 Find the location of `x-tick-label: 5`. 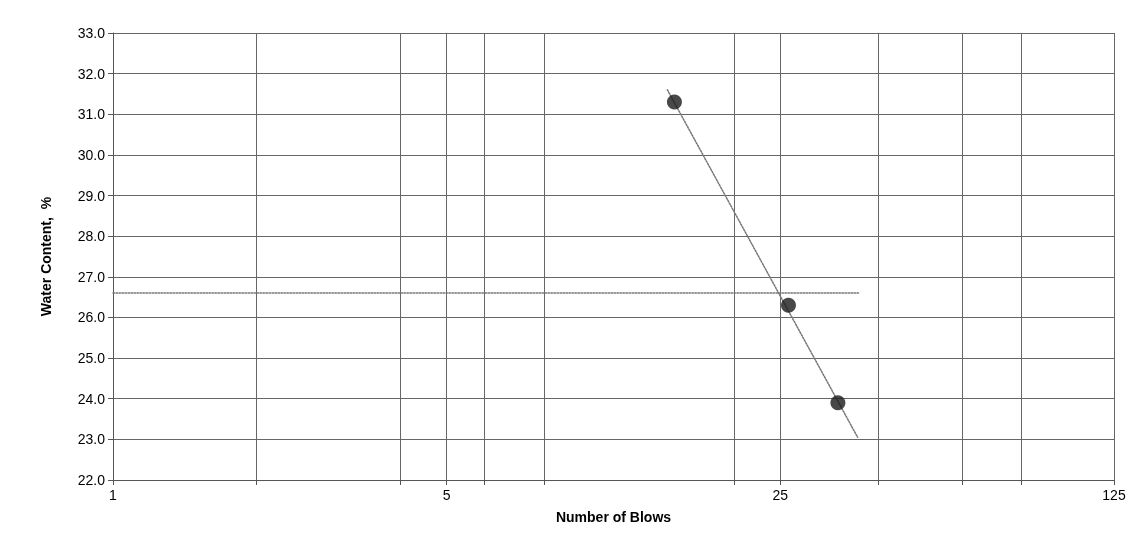

x-tick-label: 5 is located at coordinates (446, 495).